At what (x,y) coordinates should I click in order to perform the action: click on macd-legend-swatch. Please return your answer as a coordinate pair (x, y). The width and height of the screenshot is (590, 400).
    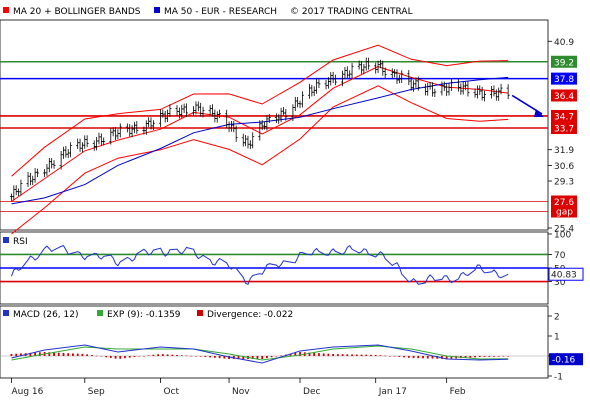
    Looking at the image, I should click on (6, 313).